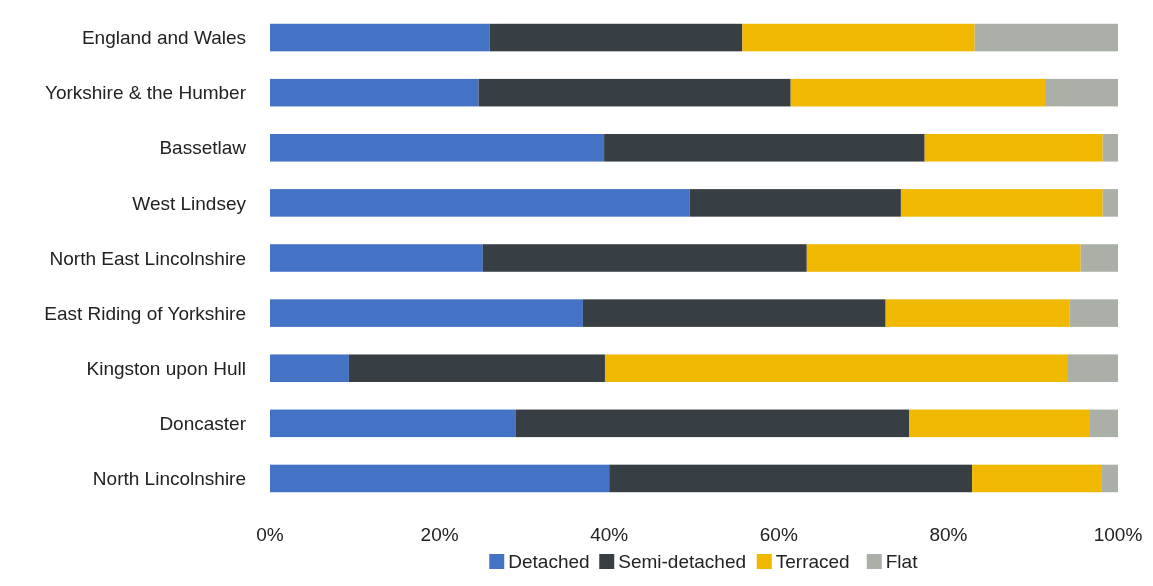 This screenshot has width=1153, height=586. What do you see at coordinates (778, 534) in the screenshot?
I see `x-tick-label: 60%` at bounding box center [778, 534].